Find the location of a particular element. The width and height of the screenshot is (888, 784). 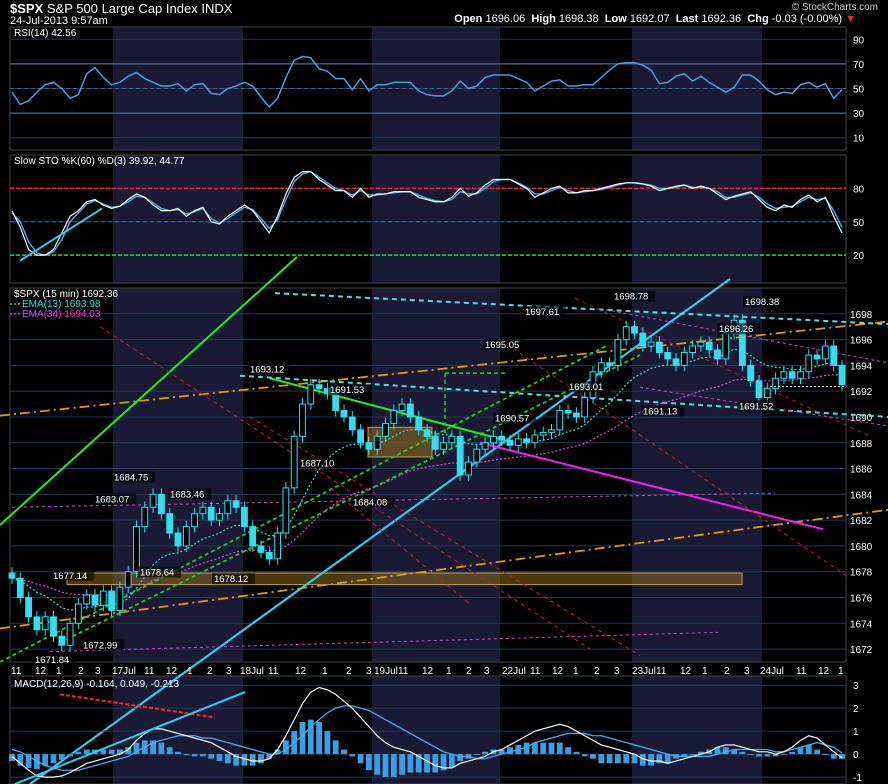

y-tick-label: 10 is located at coordinates (859, 139).